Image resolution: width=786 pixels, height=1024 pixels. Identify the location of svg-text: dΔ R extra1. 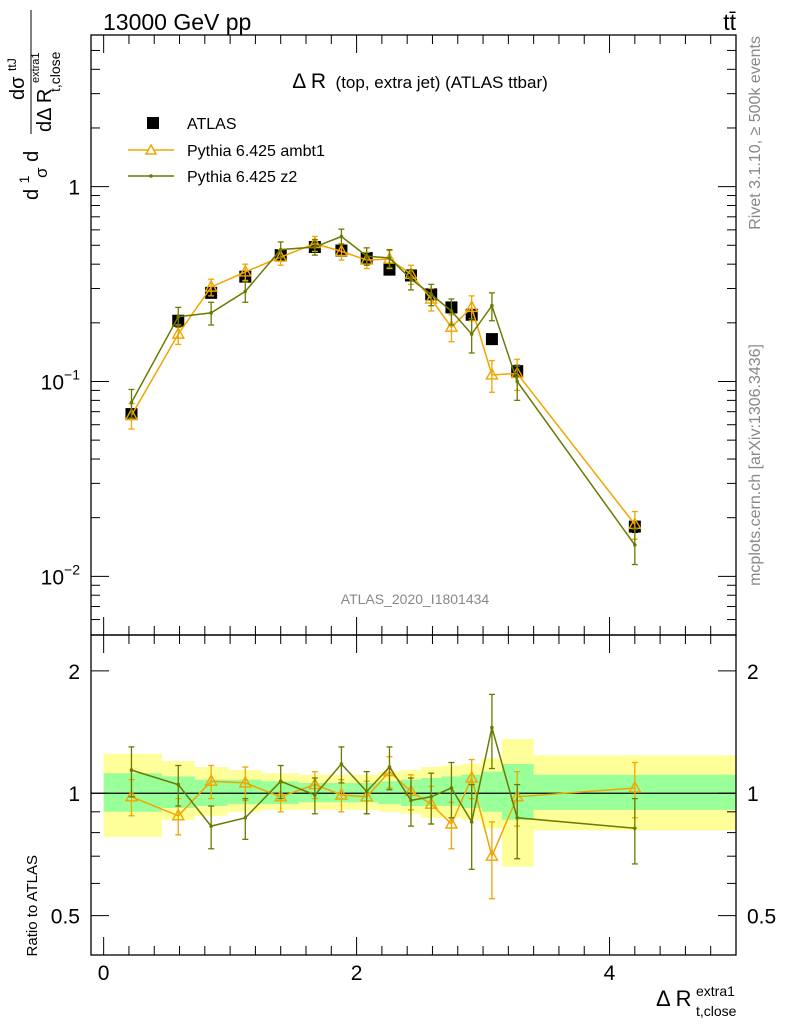
(43, 92).